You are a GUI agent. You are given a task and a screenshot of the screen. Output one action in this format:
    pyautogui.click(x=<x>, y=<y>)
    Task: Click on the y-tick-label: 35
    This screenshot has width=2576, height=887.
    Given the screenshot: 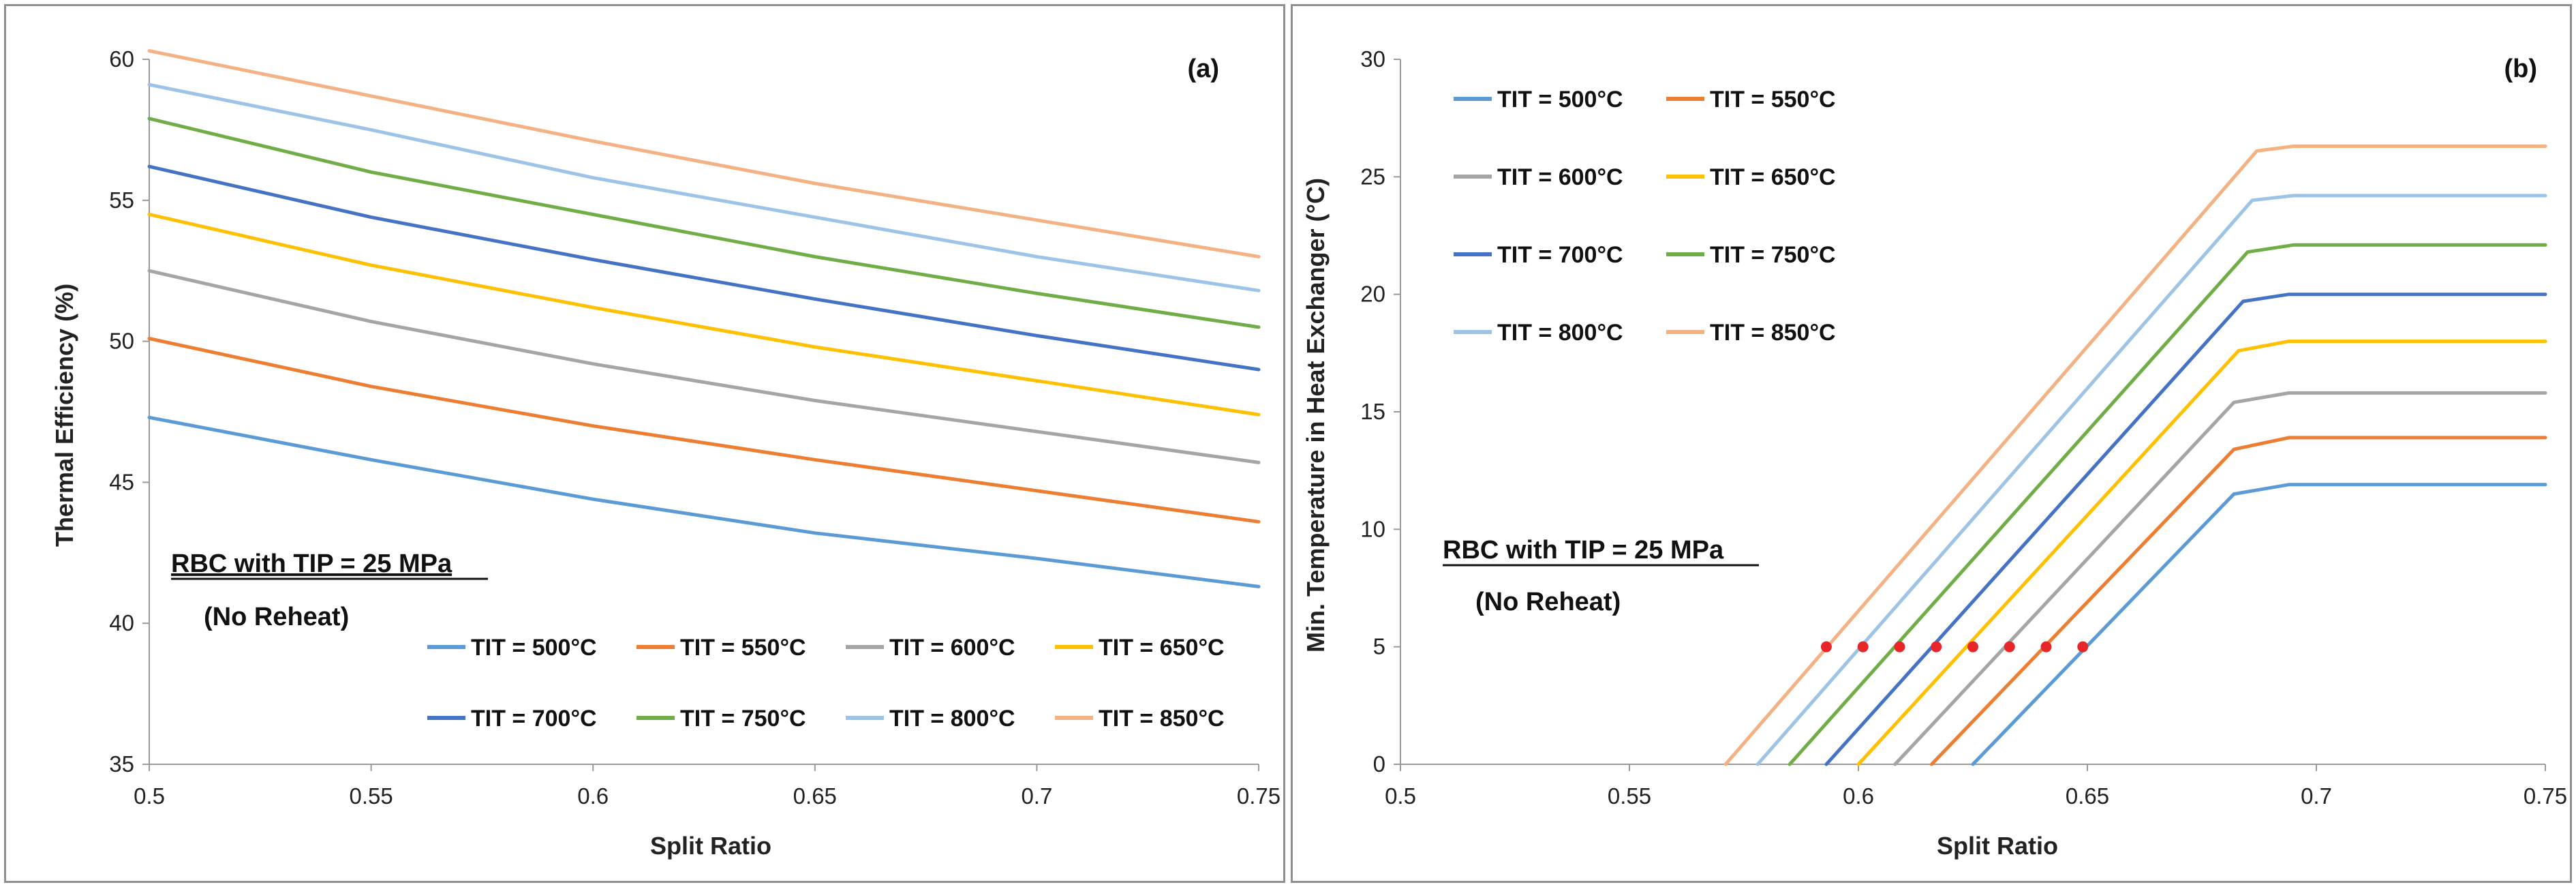 What is the action you would take?
    pyautogui.click(x=121, y=764)
    